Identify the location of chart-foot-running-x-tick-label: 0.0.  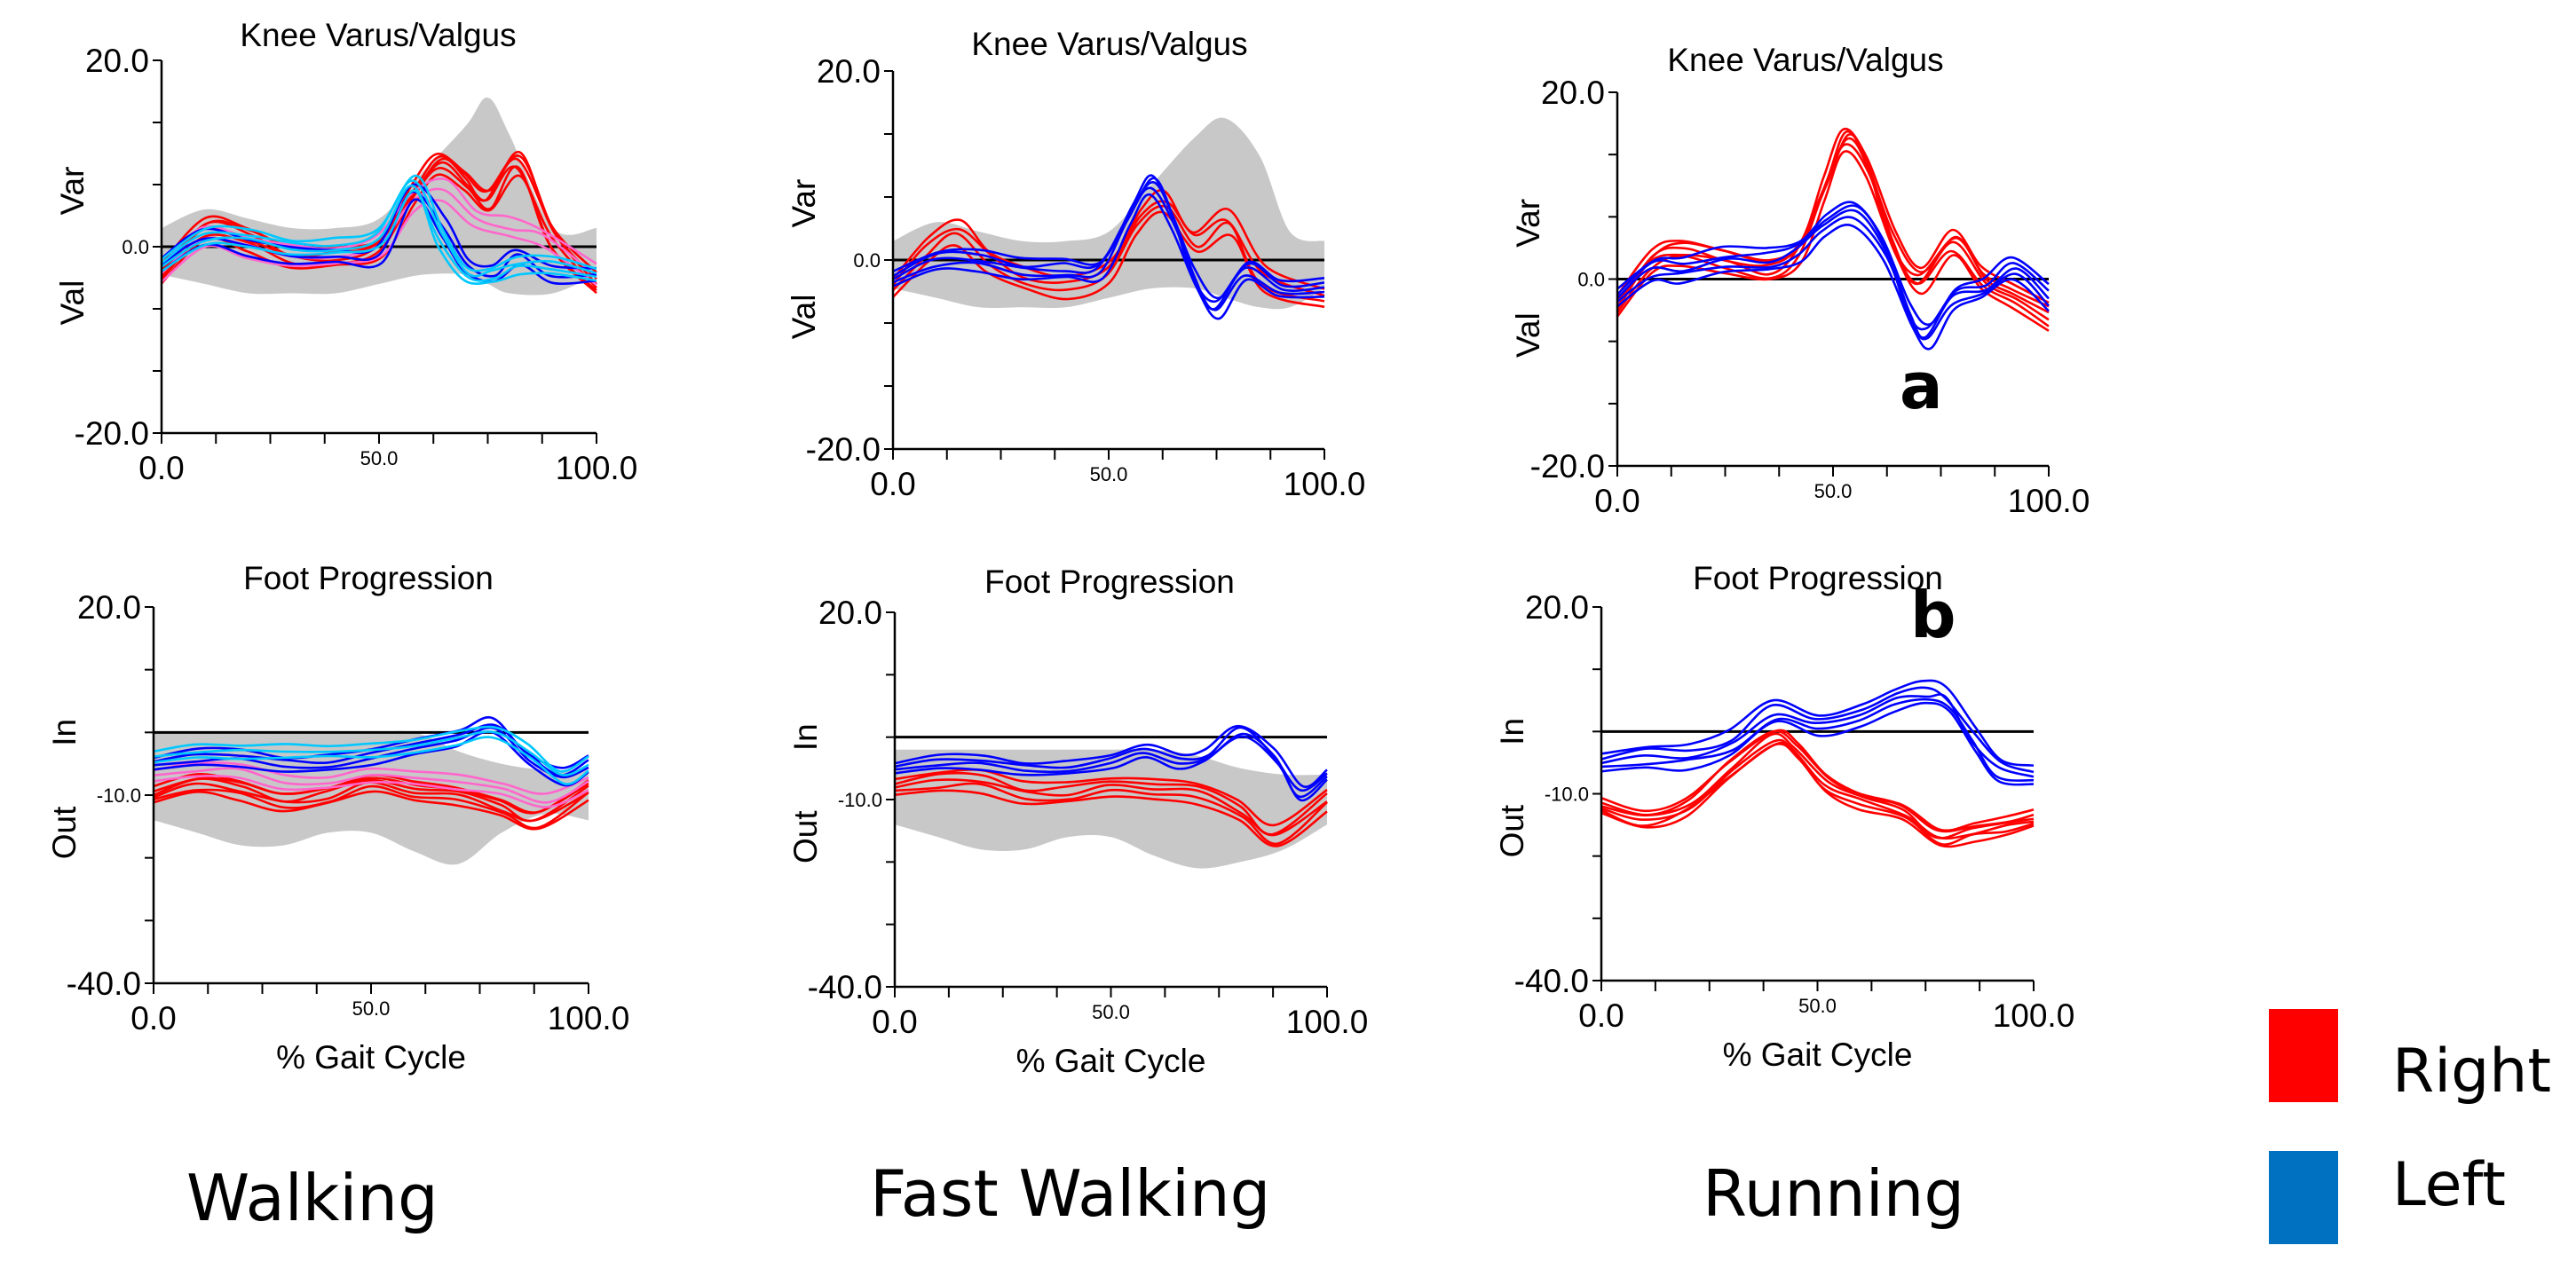
(1601, 1015).